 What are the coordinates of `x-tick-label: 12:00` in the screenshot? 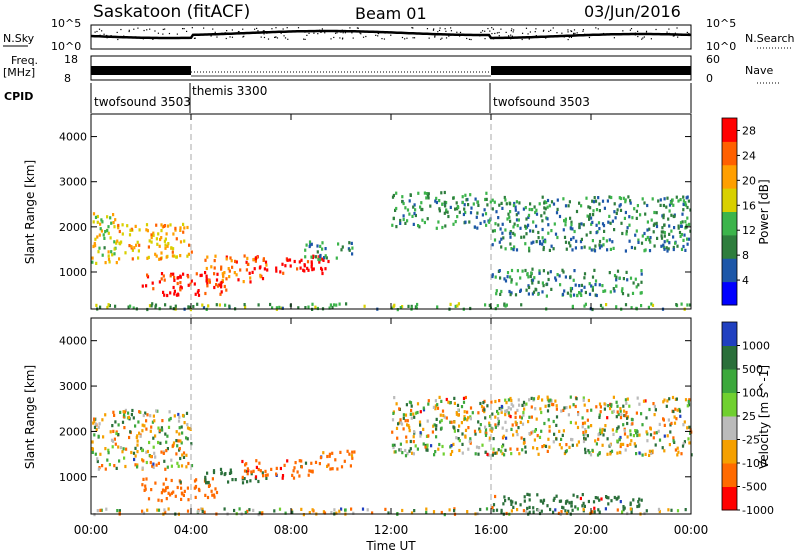 It's located at (391, 530).